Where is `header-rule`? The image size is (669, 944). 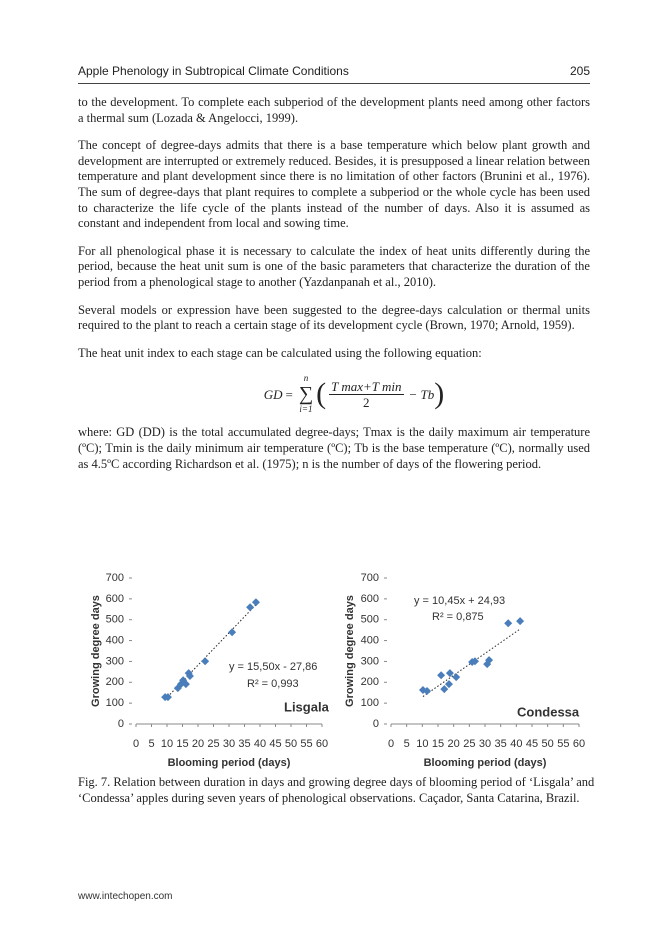 header-rule is located at coordinates (334, 83).